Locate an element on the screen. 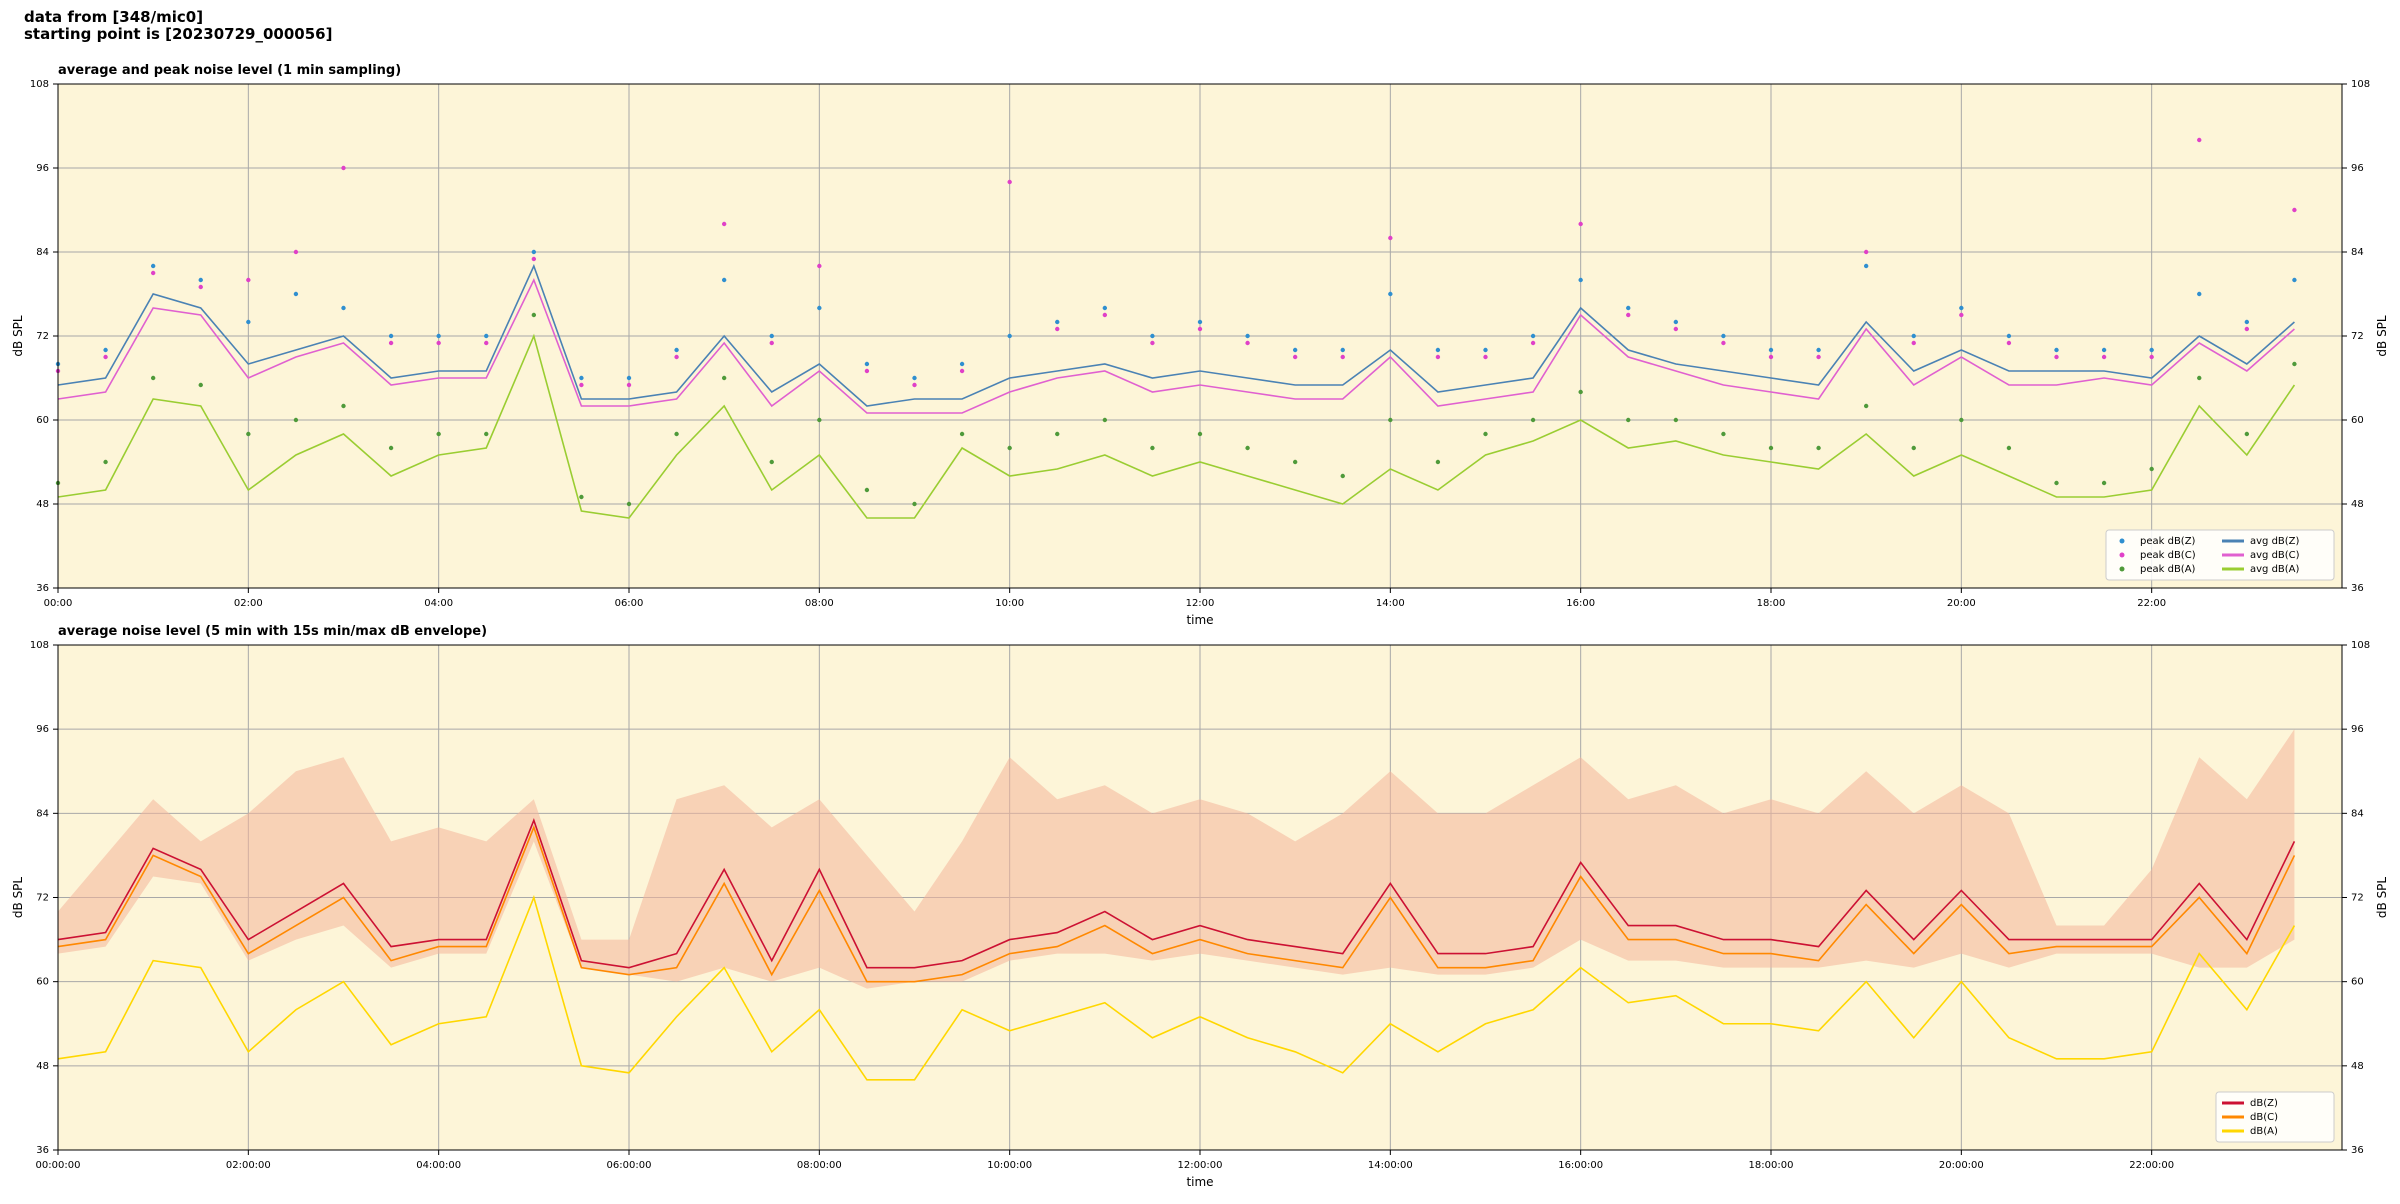  x-tick-label: 18:00:00 is located at coordinates (1771, 1165).